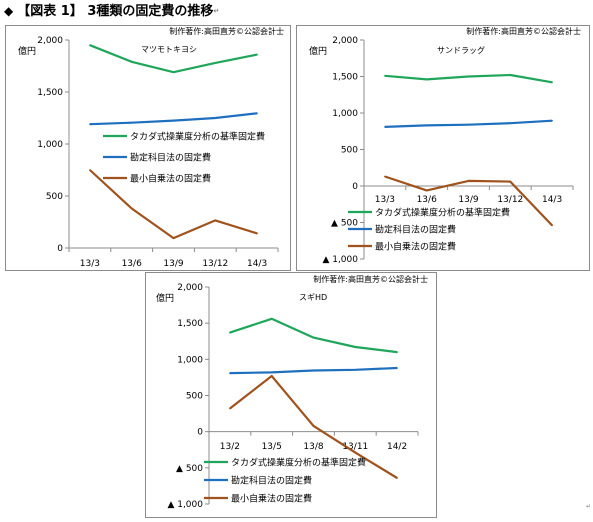 This screenshot has height=522, width=593. I want to click on x-tick-label: 13/5, so click(272, 447).